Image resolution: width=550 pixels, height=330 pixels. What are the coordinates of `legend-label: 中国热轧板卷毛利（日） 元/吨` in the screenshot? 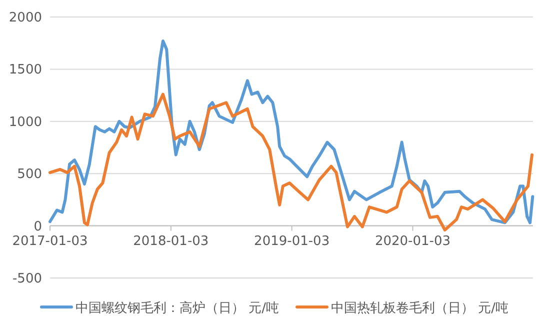 It's located at (420, 308).